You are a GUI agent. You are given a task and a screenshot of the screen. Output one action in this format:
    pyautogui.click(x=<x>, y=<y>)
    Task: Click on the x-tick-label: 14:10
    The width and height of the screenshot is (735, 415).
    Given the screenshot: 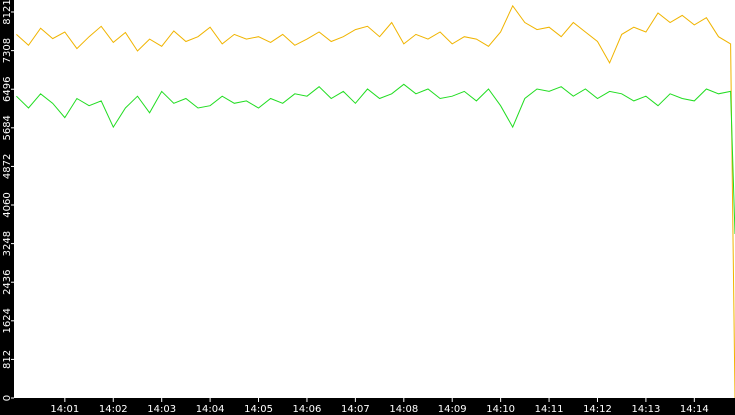 What is the action you would take?
    pyautogui.click(x=500, y=409)
    